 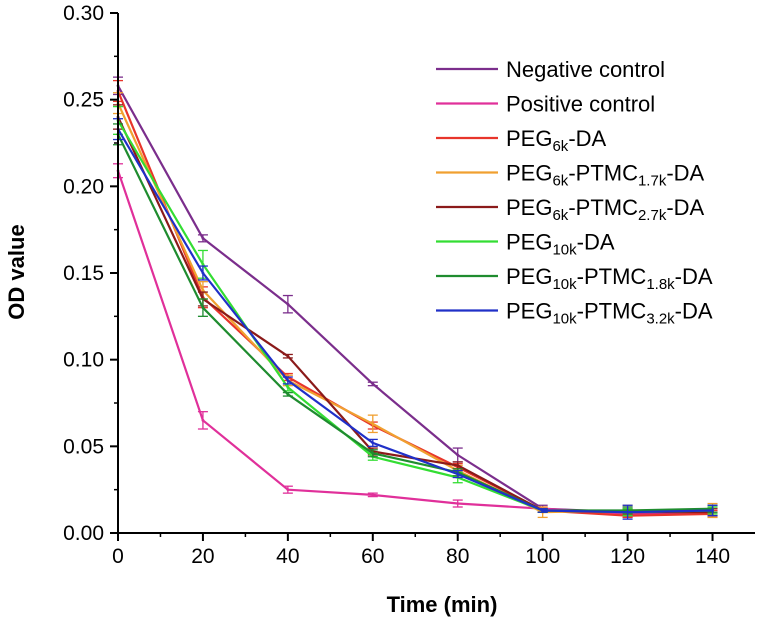 I want to click on legend-item: PEG6k-DA, so click(x=521, y=140).